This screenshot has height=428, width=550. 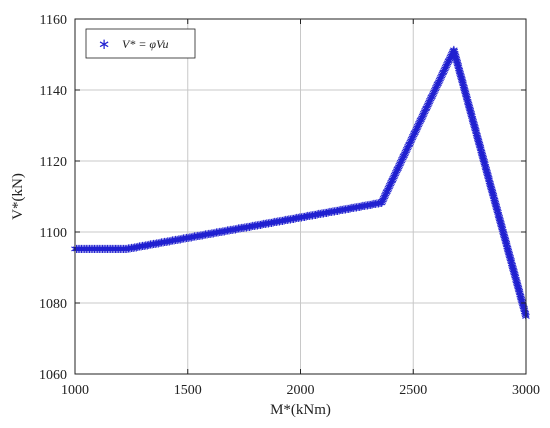 I want to click on y-tick-label-1060: 1060, so click(x=53, y=375).